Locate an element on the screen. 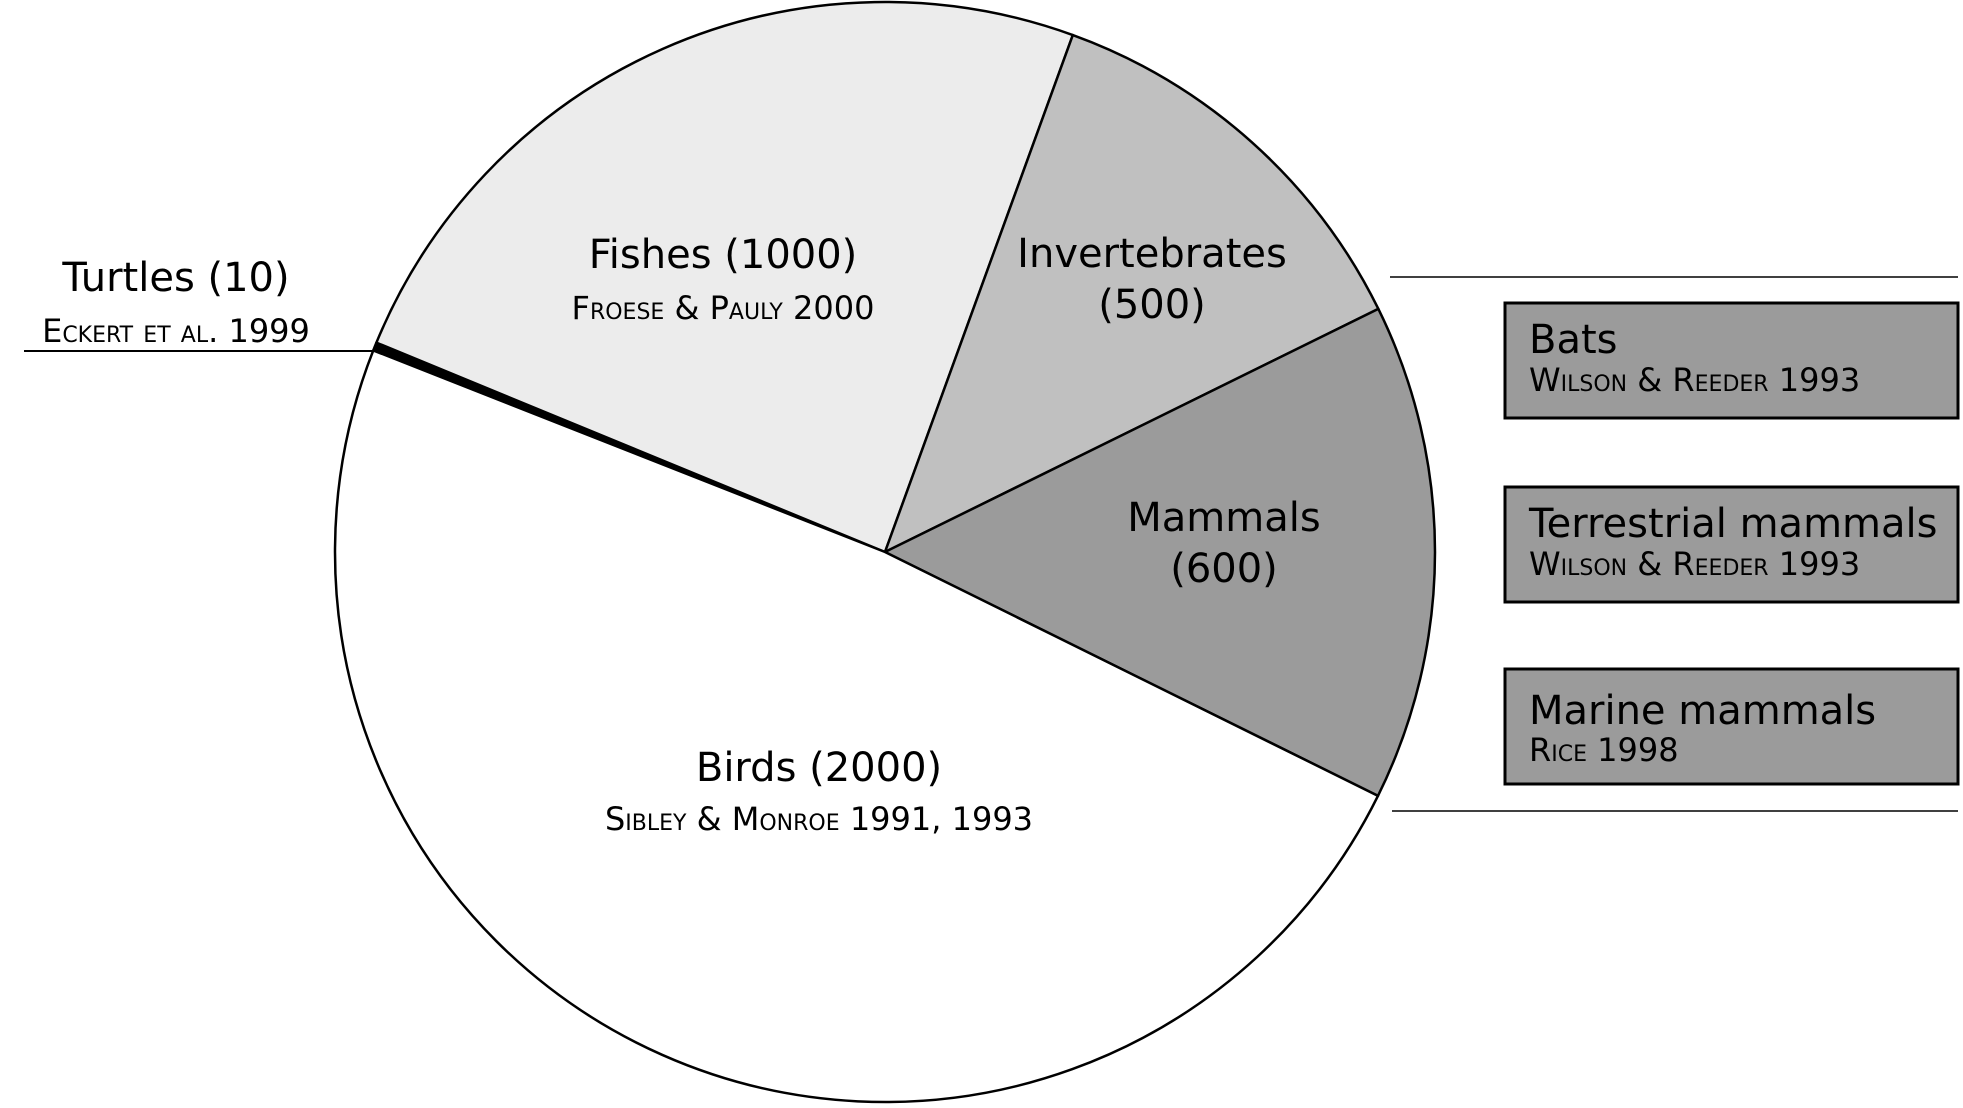 Image resolution: width=1963 pixels, height=1108 pixels. box-bats-label: Bats is located at coordinates (1573, 340).